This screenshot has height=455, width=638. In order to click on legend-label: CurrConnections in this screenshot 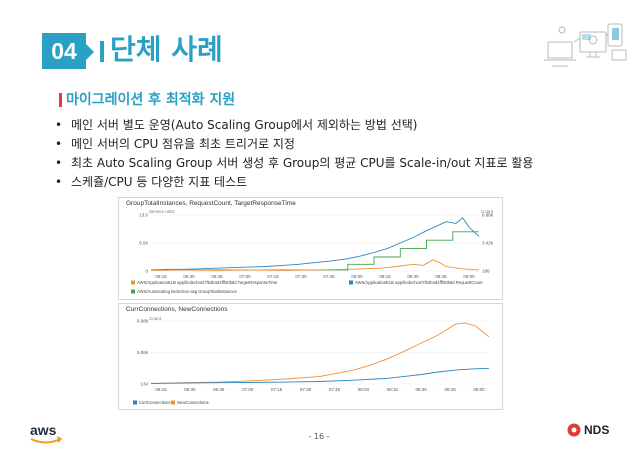, I will do `click(154, 402)`.